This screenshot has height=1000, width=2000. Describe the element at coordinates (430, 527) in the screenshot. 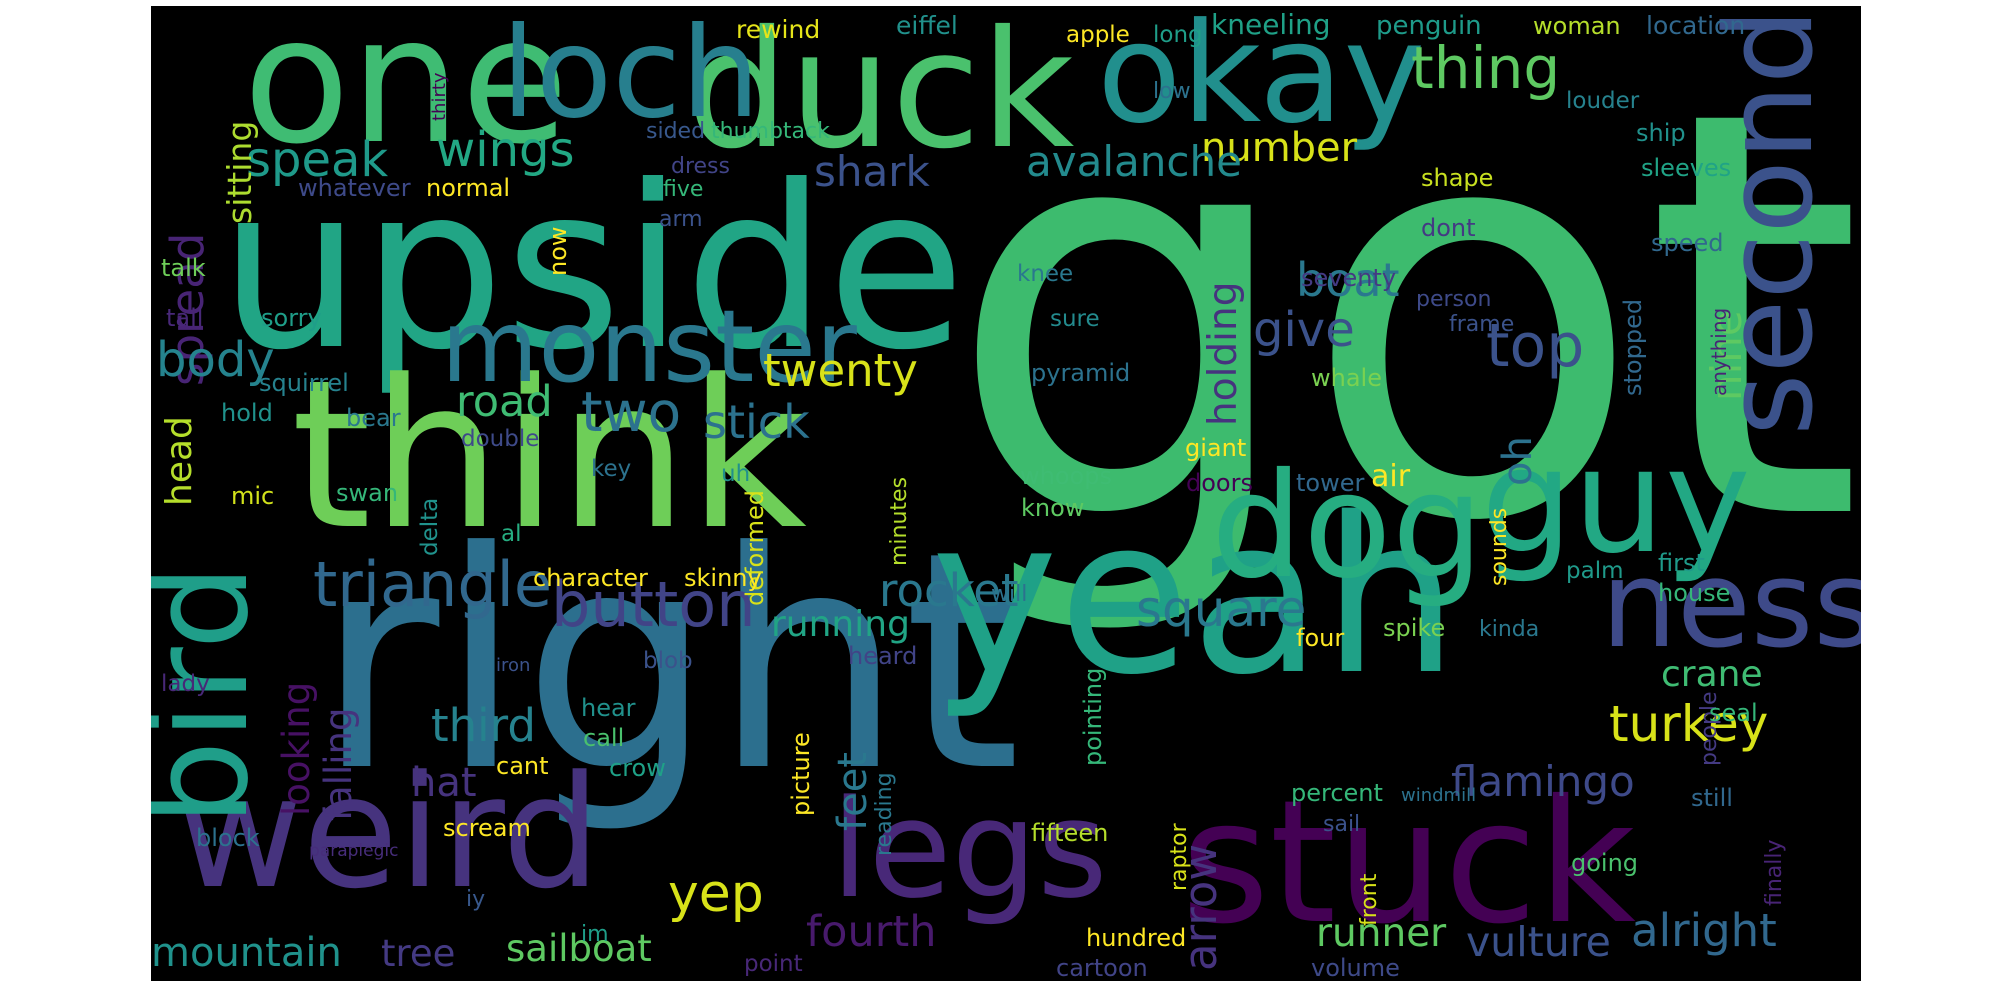

I see `word-delta: delta` at that location.